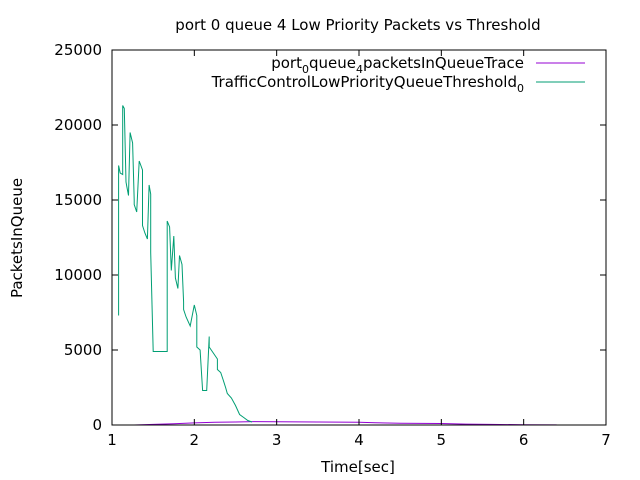 Image resolution: width=640 pixels, height=480 pixels. What do you see at coordinates (78, 200) in the screenshot?
I see `y-tick-label: 15000` at bounding box center [78, 200].